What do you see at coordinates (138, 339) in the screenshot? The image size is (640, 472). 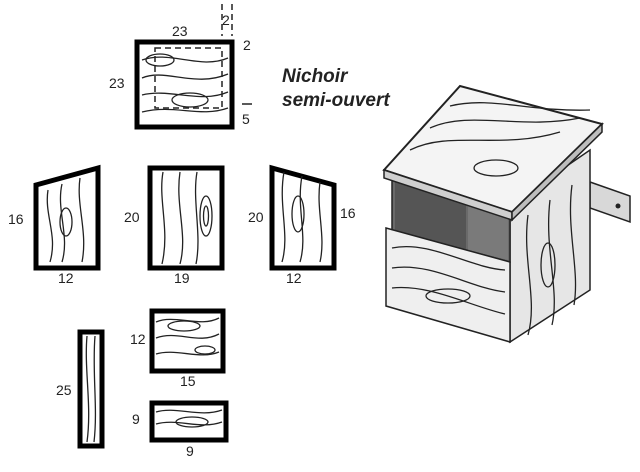 I see `front-height-label: 12` at bounding box center [138, 339].